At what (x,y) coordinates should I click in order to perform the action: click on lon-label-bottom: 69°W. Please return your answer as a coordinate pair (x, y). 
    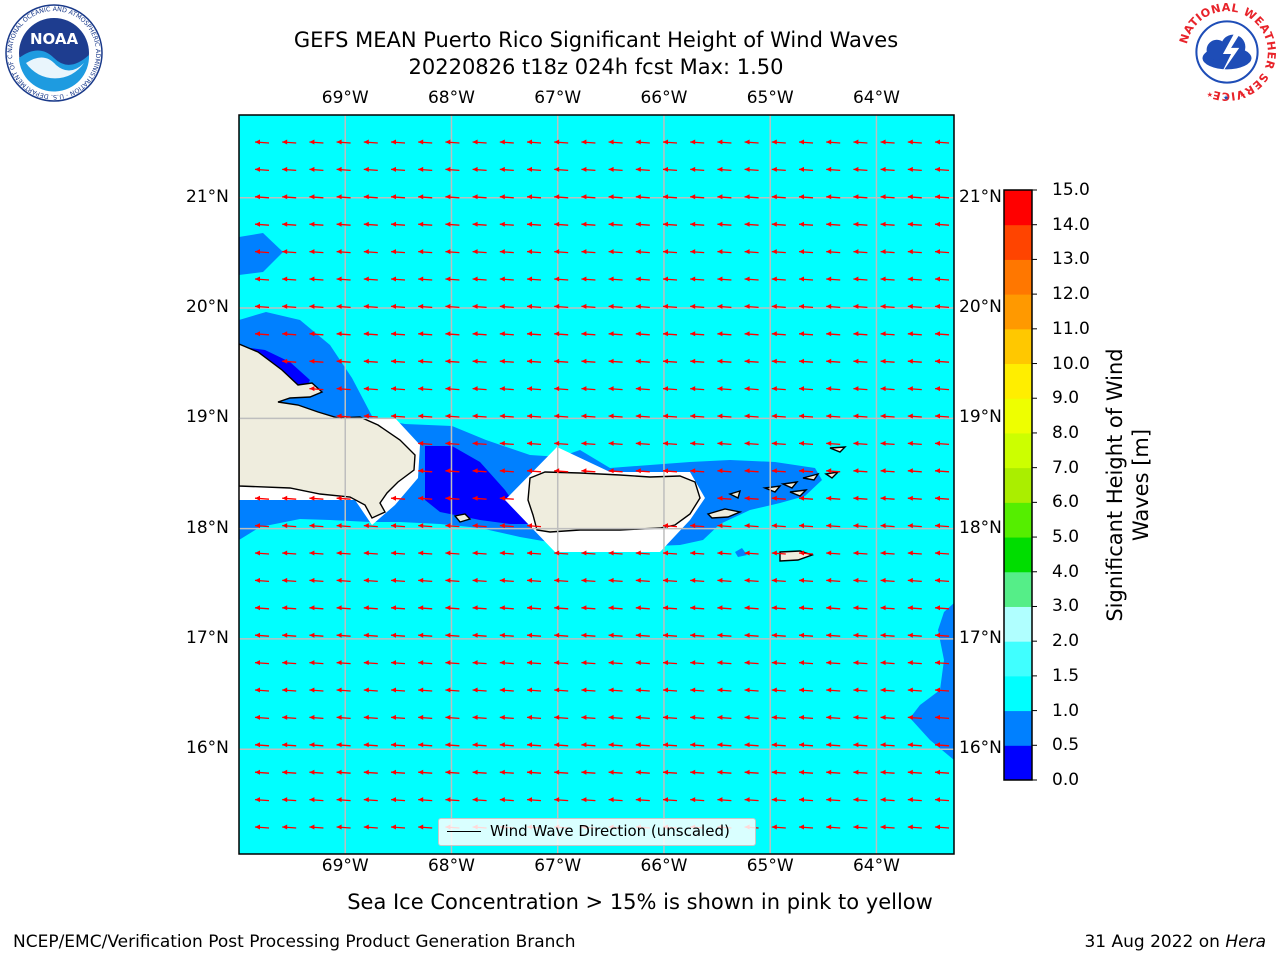
    Looking at the image, I should click on (345, 866).